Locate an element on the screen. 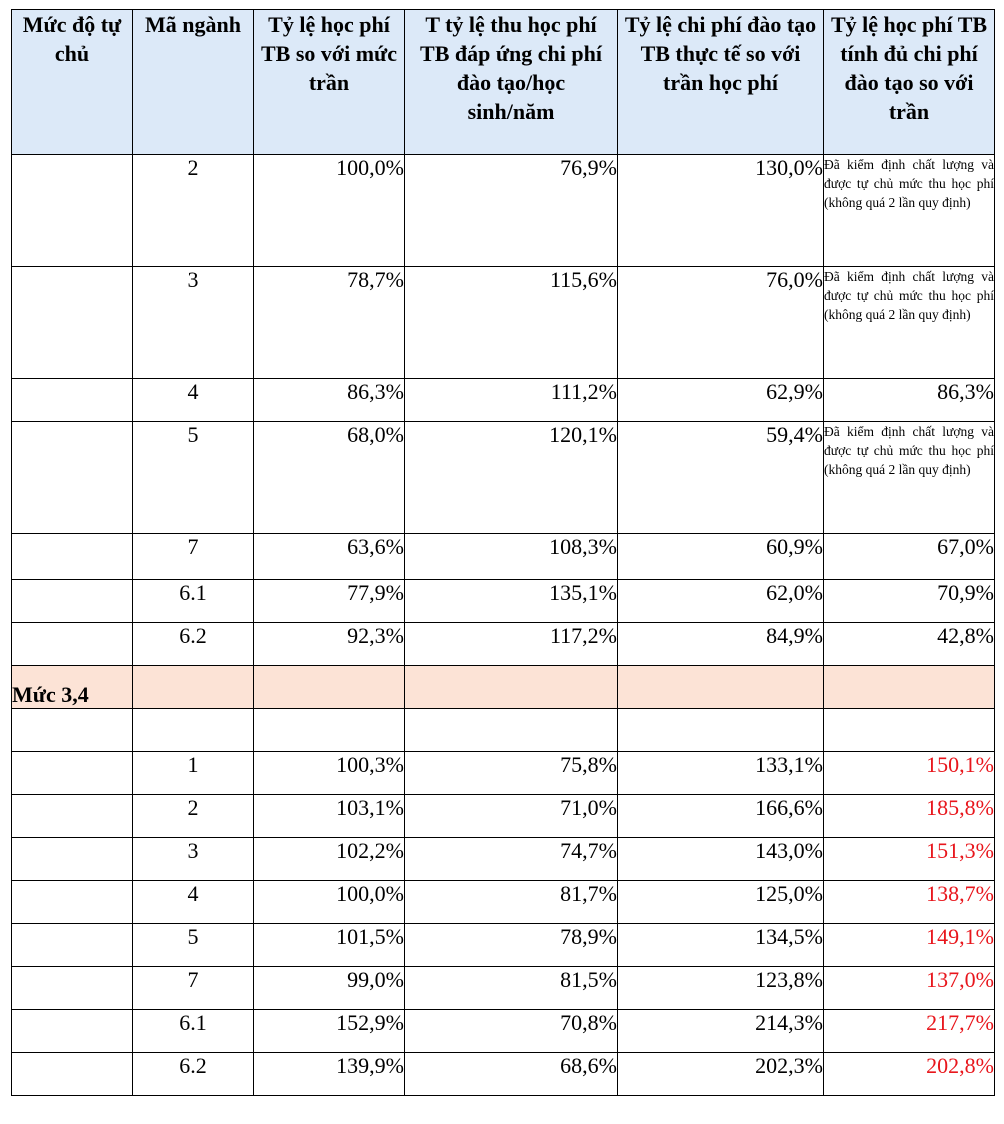  spacer-row is located at coordinates (503, 730).